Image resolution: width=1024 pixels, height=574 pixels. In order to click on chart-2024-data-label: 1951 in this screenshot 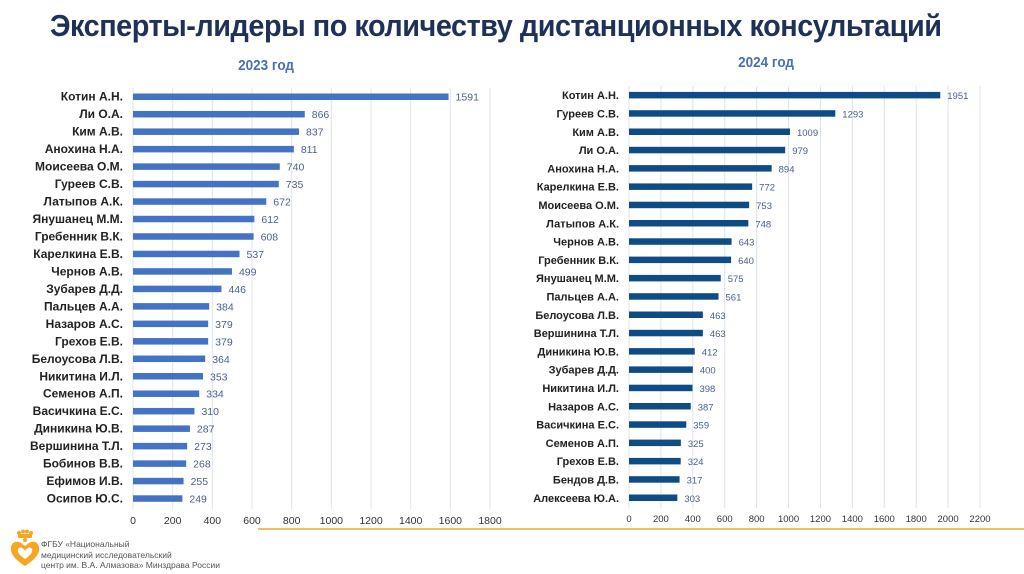, I will do `click(957, 96)`.